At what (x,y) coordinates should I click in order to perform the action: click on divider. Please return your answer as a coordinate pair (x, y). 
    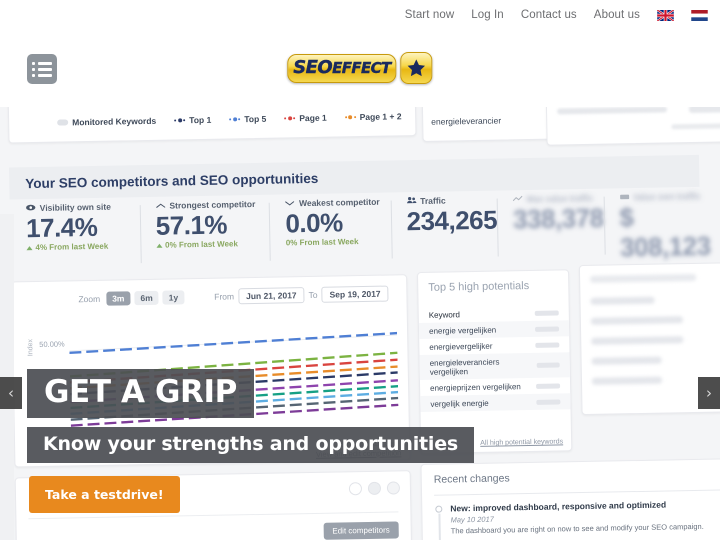
    Looking at the image, I should click on (577, 492).